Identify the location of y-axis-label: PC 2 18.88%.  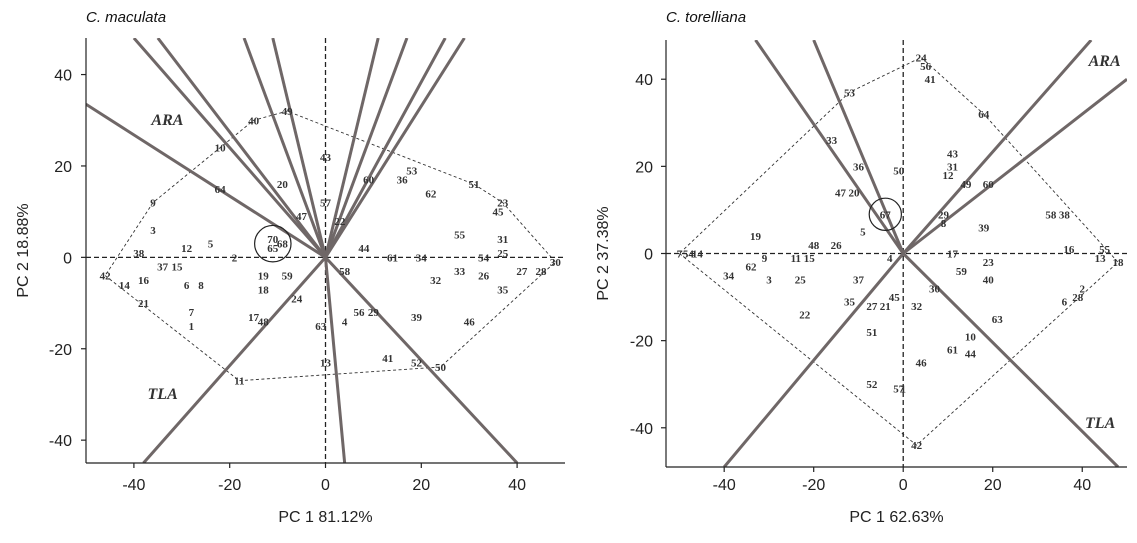
(23, 250).